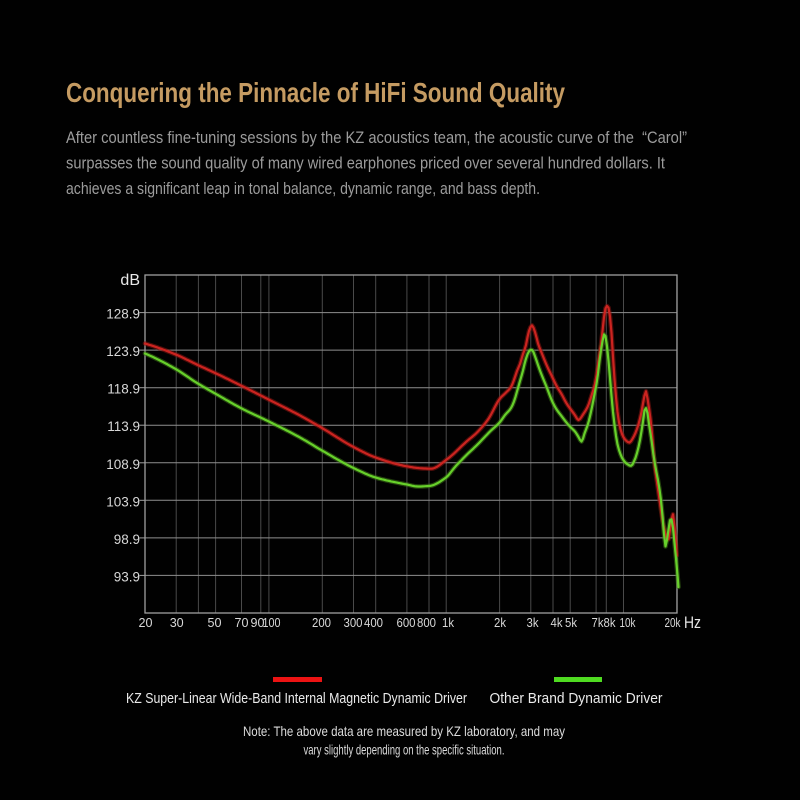 The width and height of the screenshot is (800, 800). Describe the element at coordinates (127, 576) in the screenshot. I see `svg-text: 93.9` at that location.